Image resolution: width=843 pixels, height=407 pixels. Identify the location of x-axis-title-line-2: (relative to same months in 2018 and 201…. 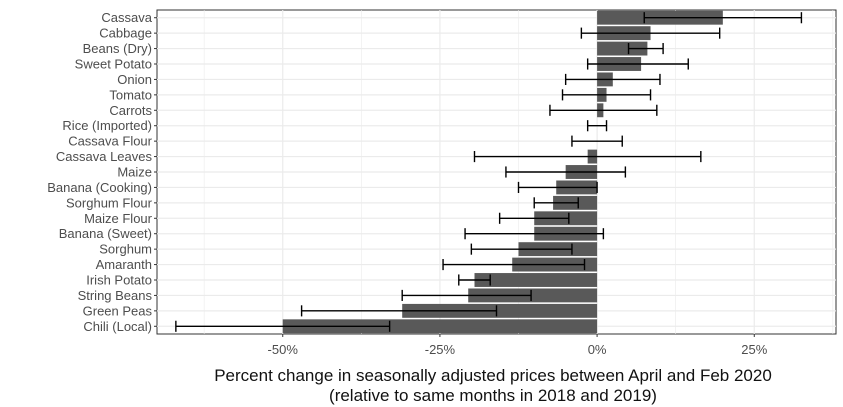
(493, 395).